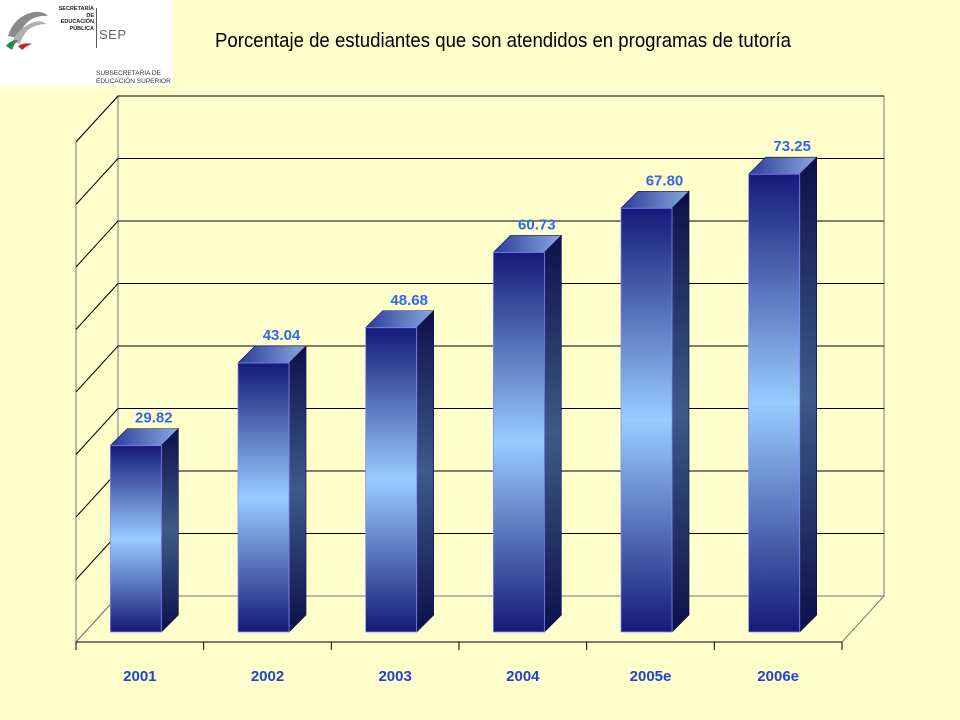 The width and height of the screenshot is (960, 720). I want to click on bar-2002: 43.04, so click(272, 480).